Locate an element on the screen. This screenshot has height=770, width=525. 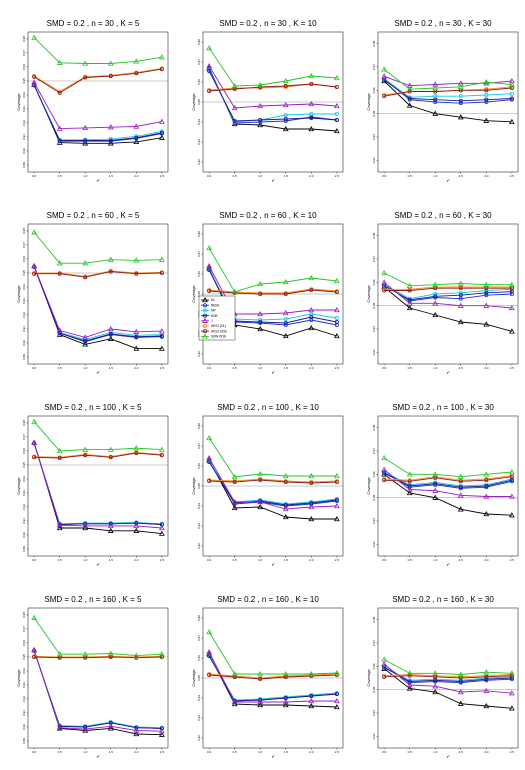
x-axis-label: τ² is located at coordinates (99, 372).